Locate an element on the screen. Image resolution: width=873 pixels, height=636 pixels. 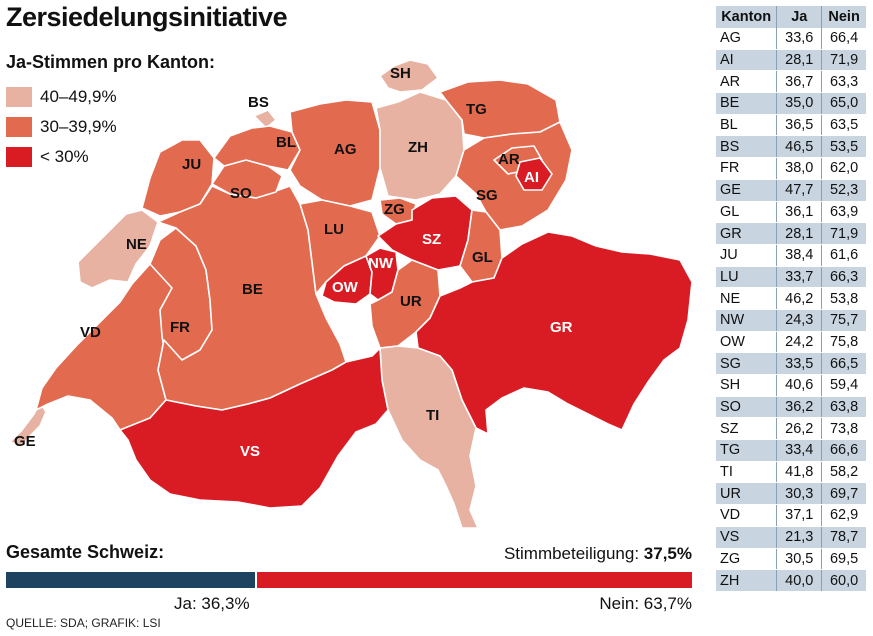
canton-sg is located at coordinates (514, 176).